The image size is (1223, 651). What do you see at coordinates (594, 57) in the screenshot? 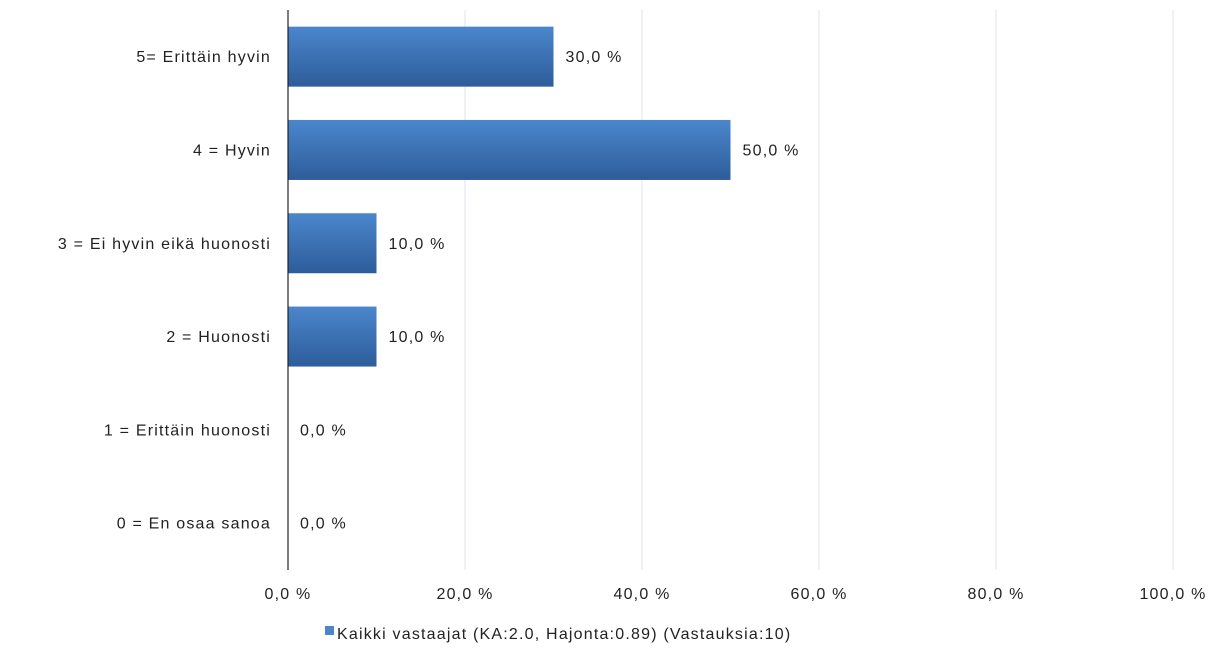
I see `data-label: 30,0 %` at bounding box center [594, 57].